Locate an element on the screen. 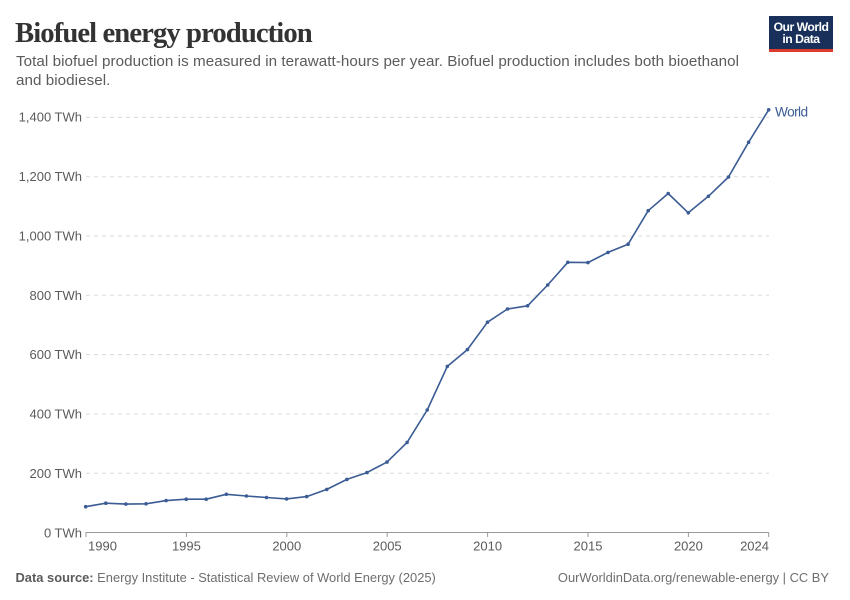  svg-text: 400 TWh is located at coordinates (55, 414).